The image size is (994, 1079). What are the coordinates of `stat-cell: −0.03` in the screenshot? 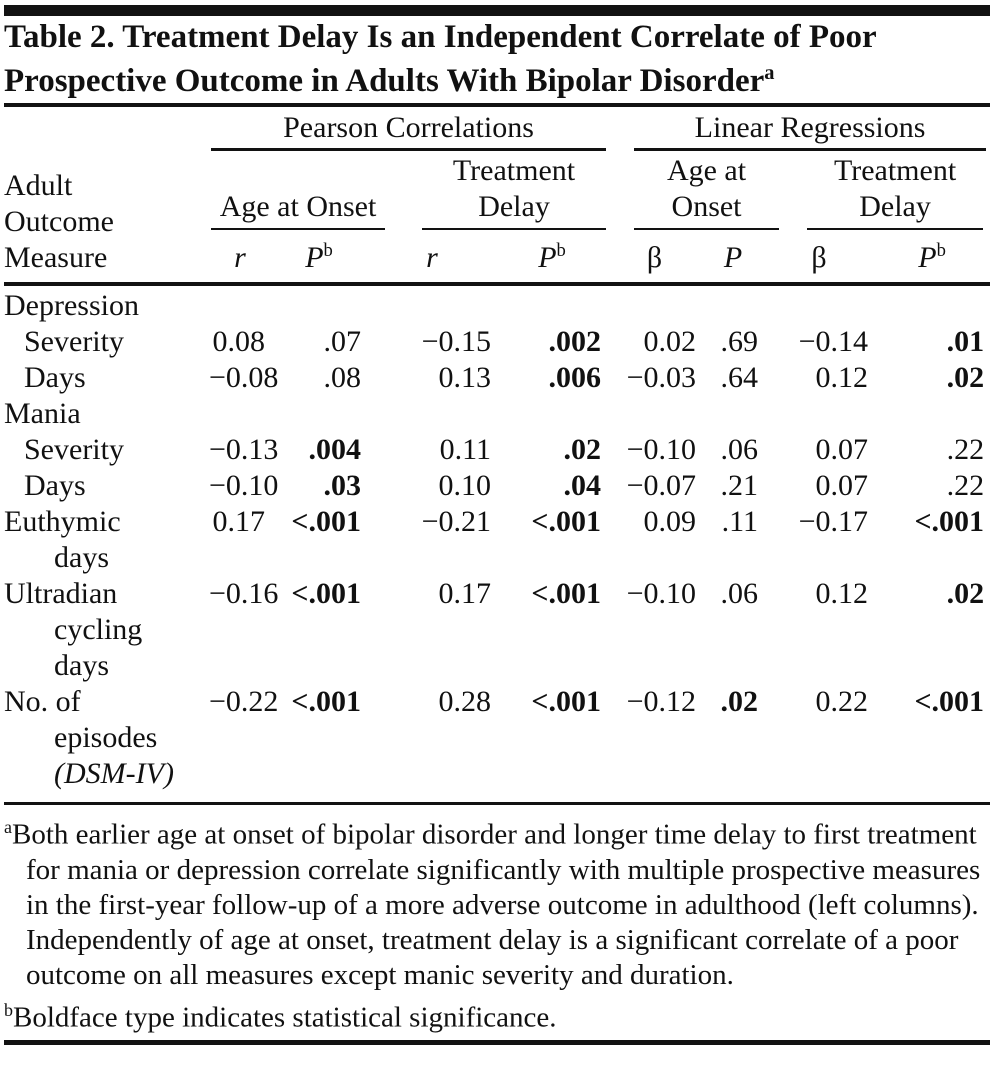 It's located at (661, 377).